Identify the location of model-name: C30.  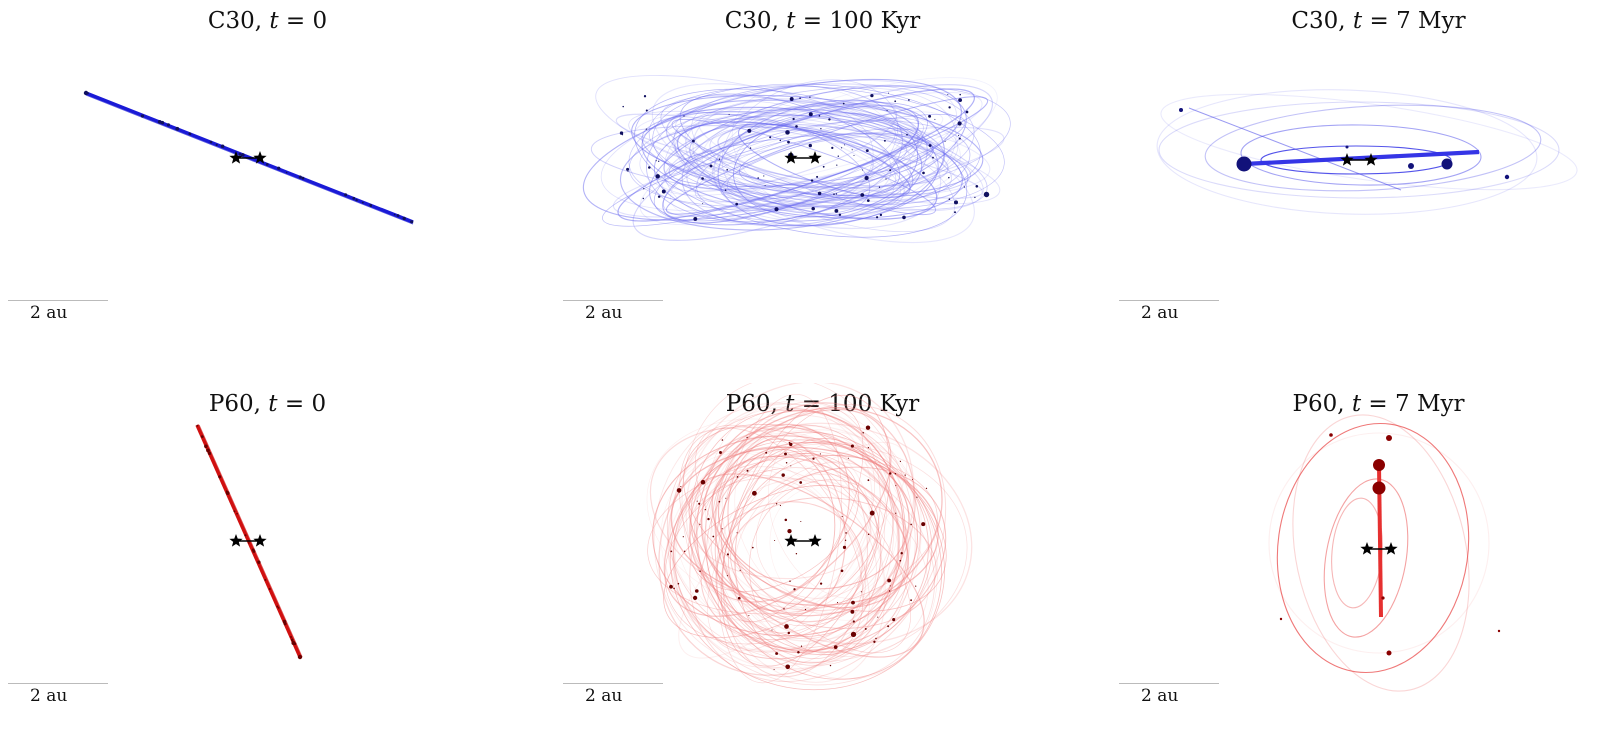
(748, 21).